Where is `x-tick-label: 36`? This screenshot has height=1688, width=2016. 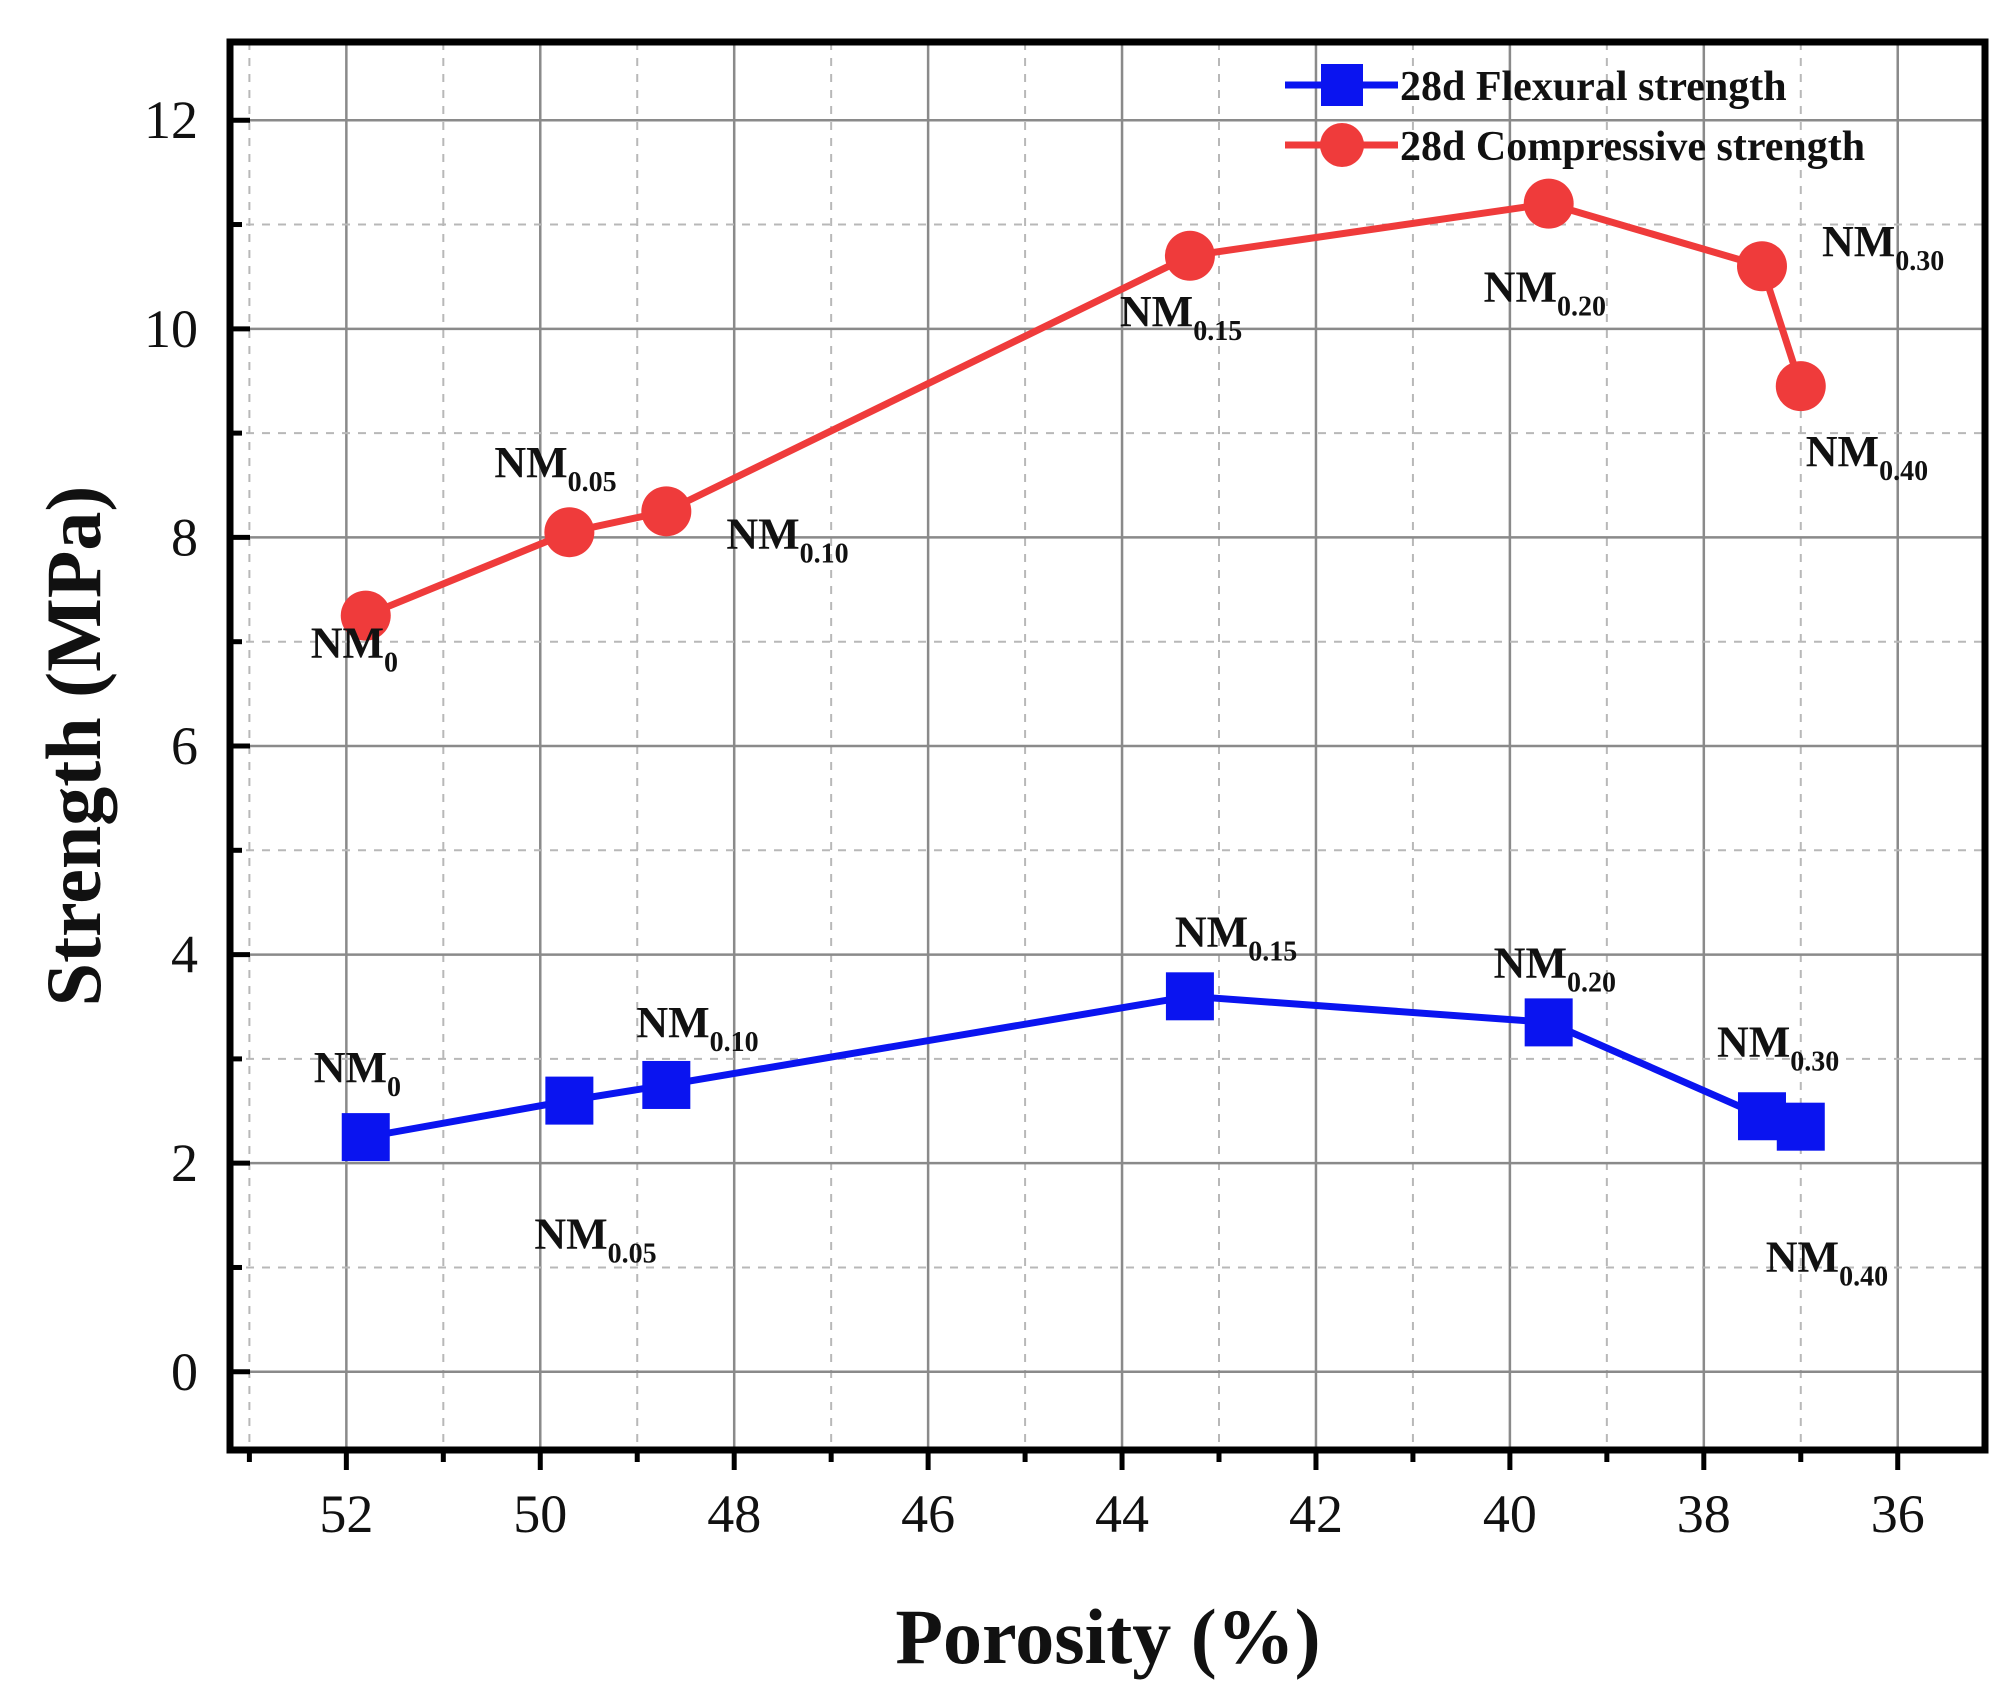 x-tick-label: 36 is located at coordinates (1898, 1514).